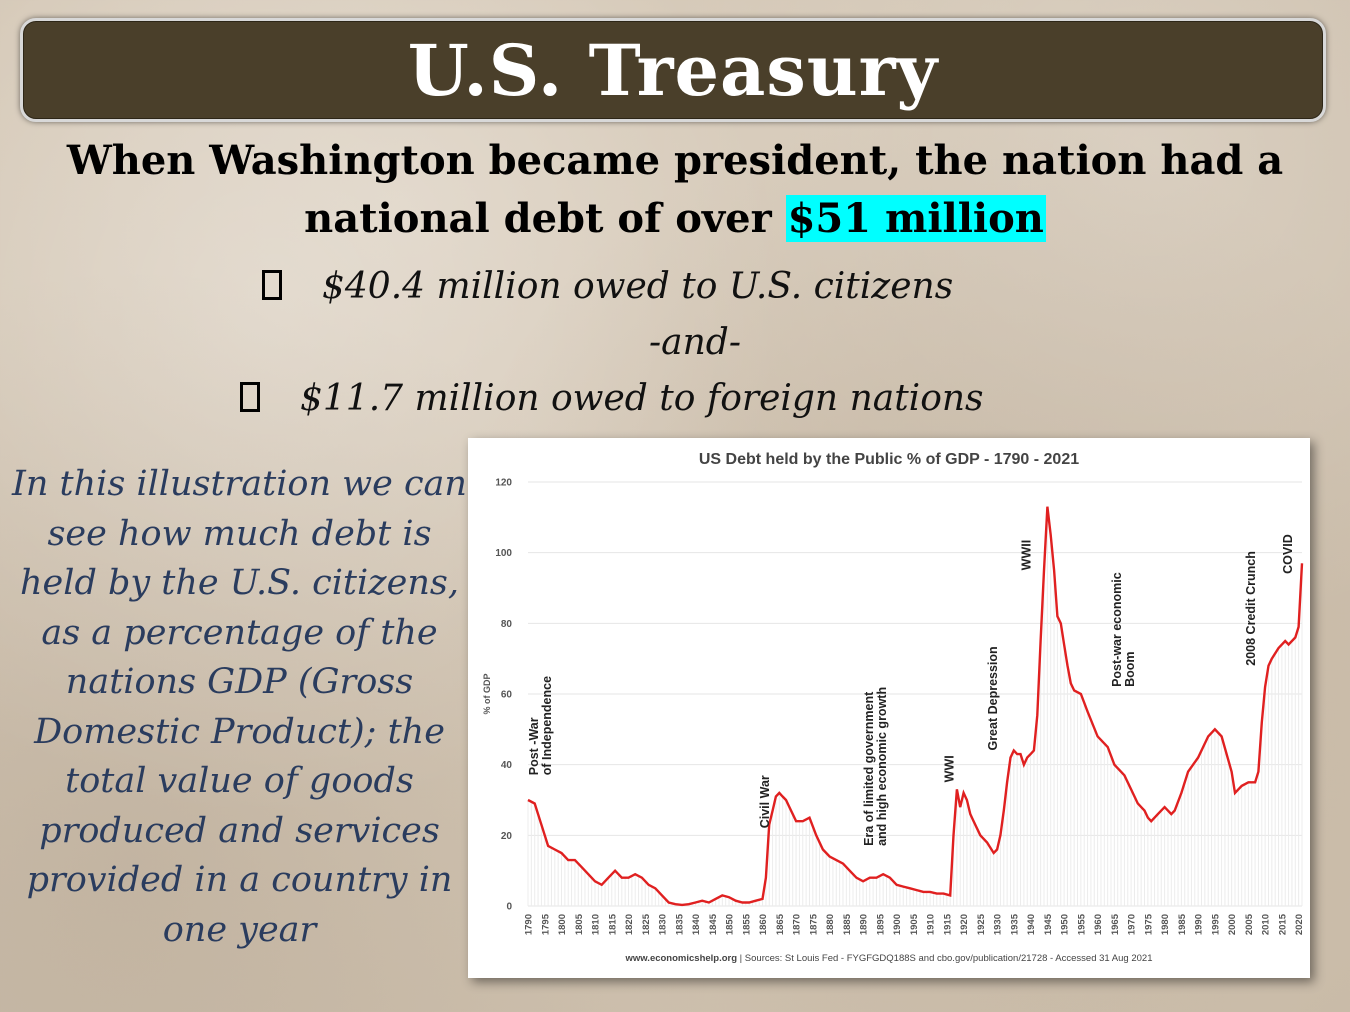 The width and height of the screenshot is (1350, 1012). Describe the element at coordinates (897, 924) in the screenshot. I see `x-tick-label: 1900` at that location.